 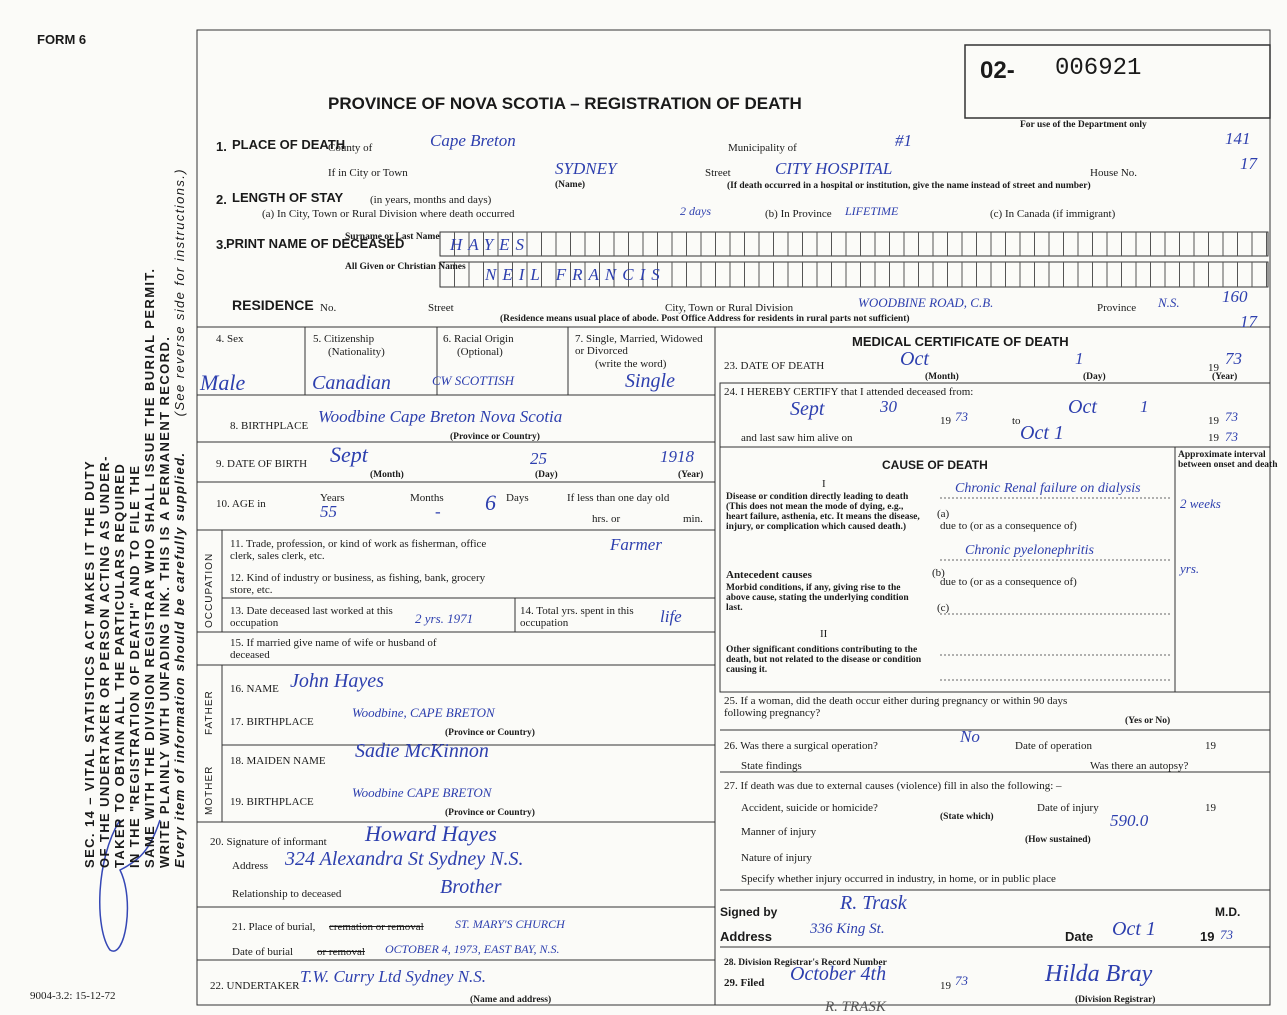 I want to click on dept-codes: 141, so click(x=1238, y=138).